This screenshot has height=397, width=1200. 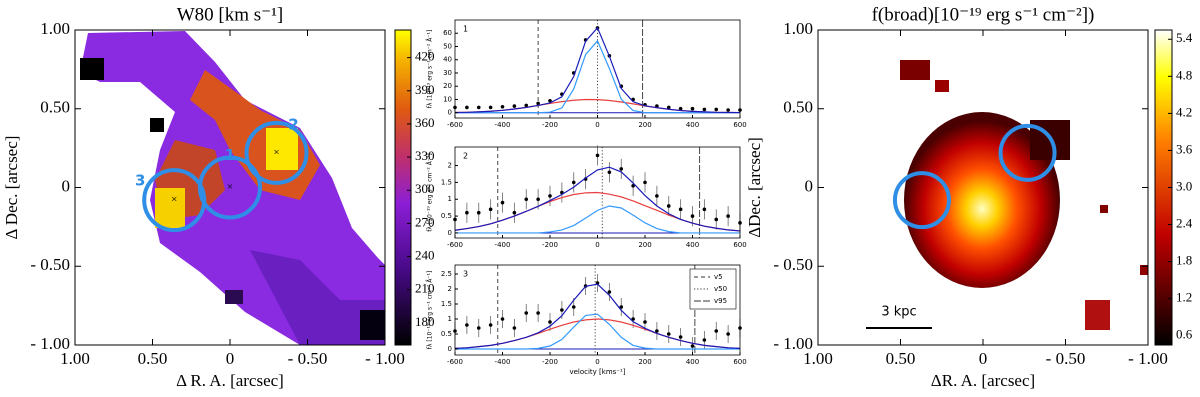 What do you see at coordinates (739, 245) in the screenshot?
I see `x-tick-label: 600` at bounding box center [739, 245].